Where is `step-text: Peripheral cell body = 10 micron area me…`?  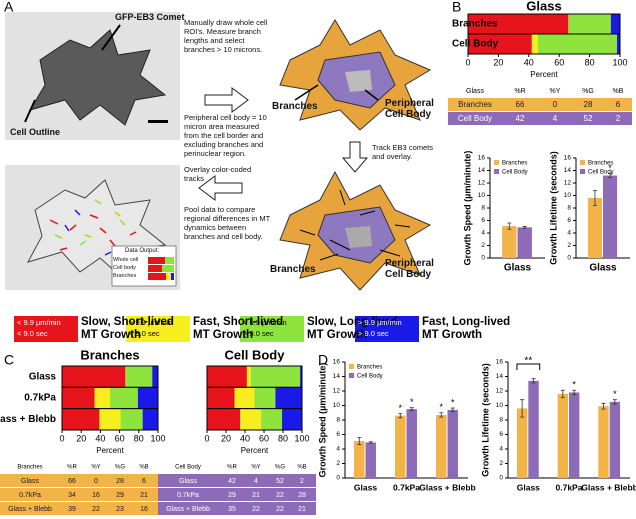
step-text: Peripheral cell body = 10 micron area me… is located at coordinates (225, 135).